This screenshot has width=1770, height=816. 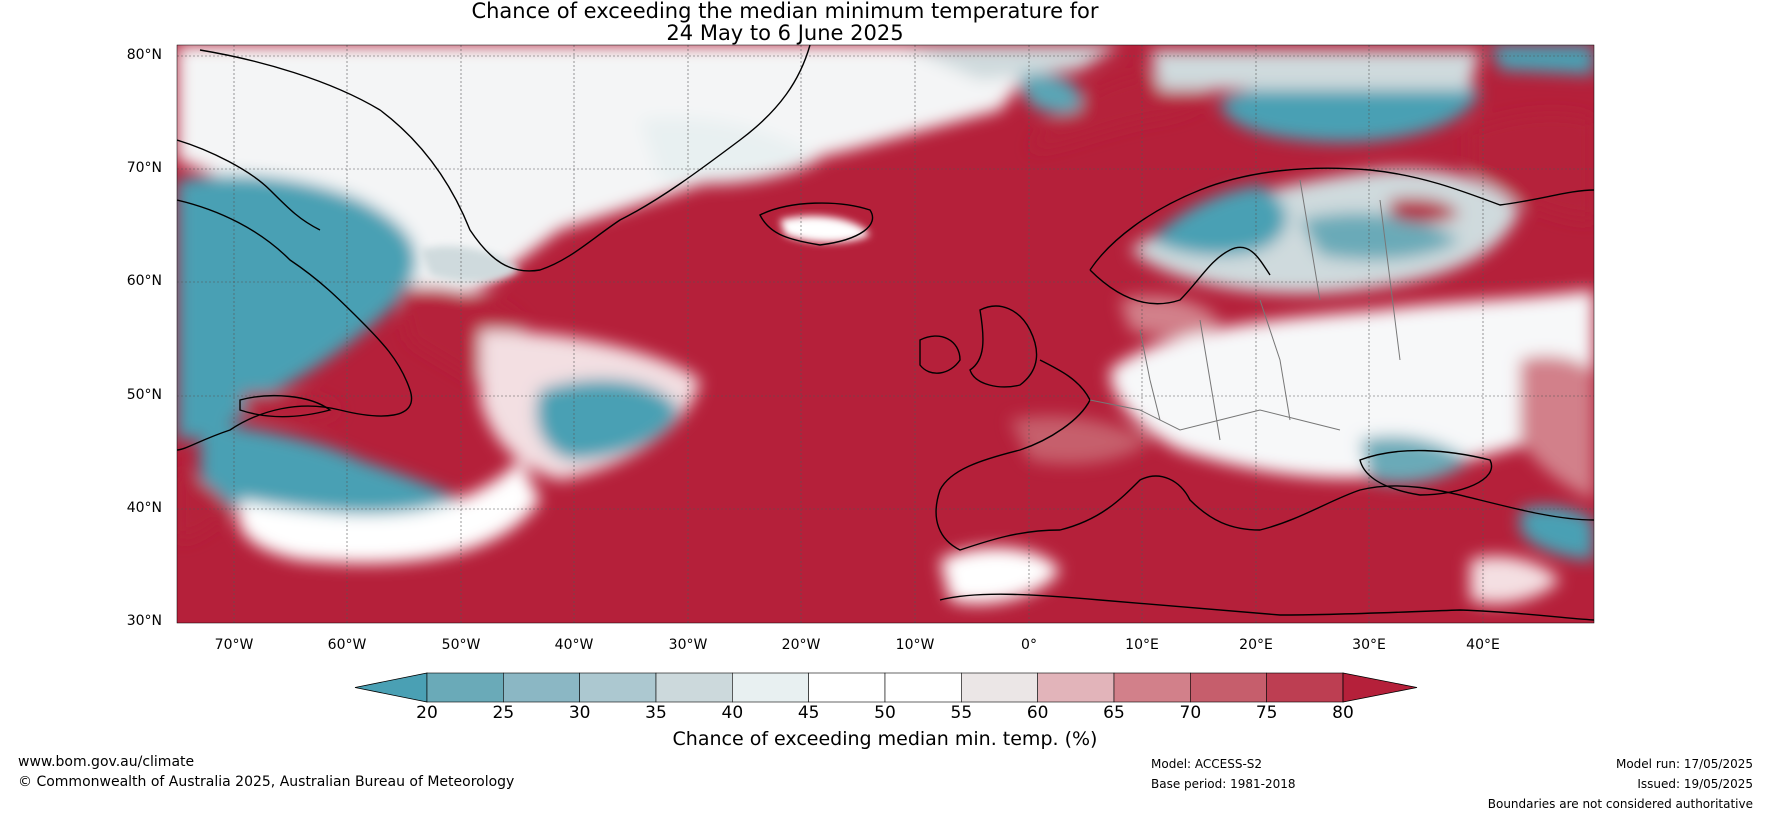 What do you see at coordinates (144, 395) in the screenshot?
I see `lat-label-50n: 50°N` at bounding box center [144, 395].